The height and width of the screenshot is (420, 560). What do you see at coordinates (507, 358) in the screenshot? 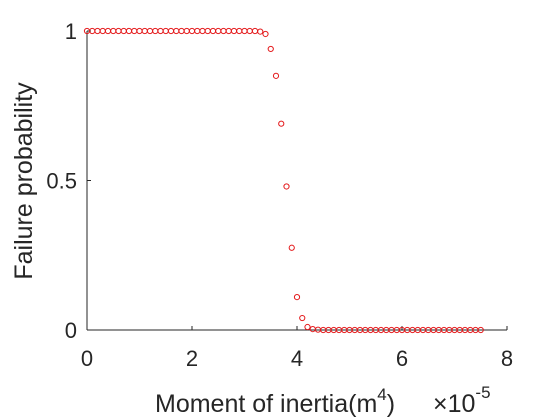
I see `x-tick-label: 8` at bounding box center [507, 358].